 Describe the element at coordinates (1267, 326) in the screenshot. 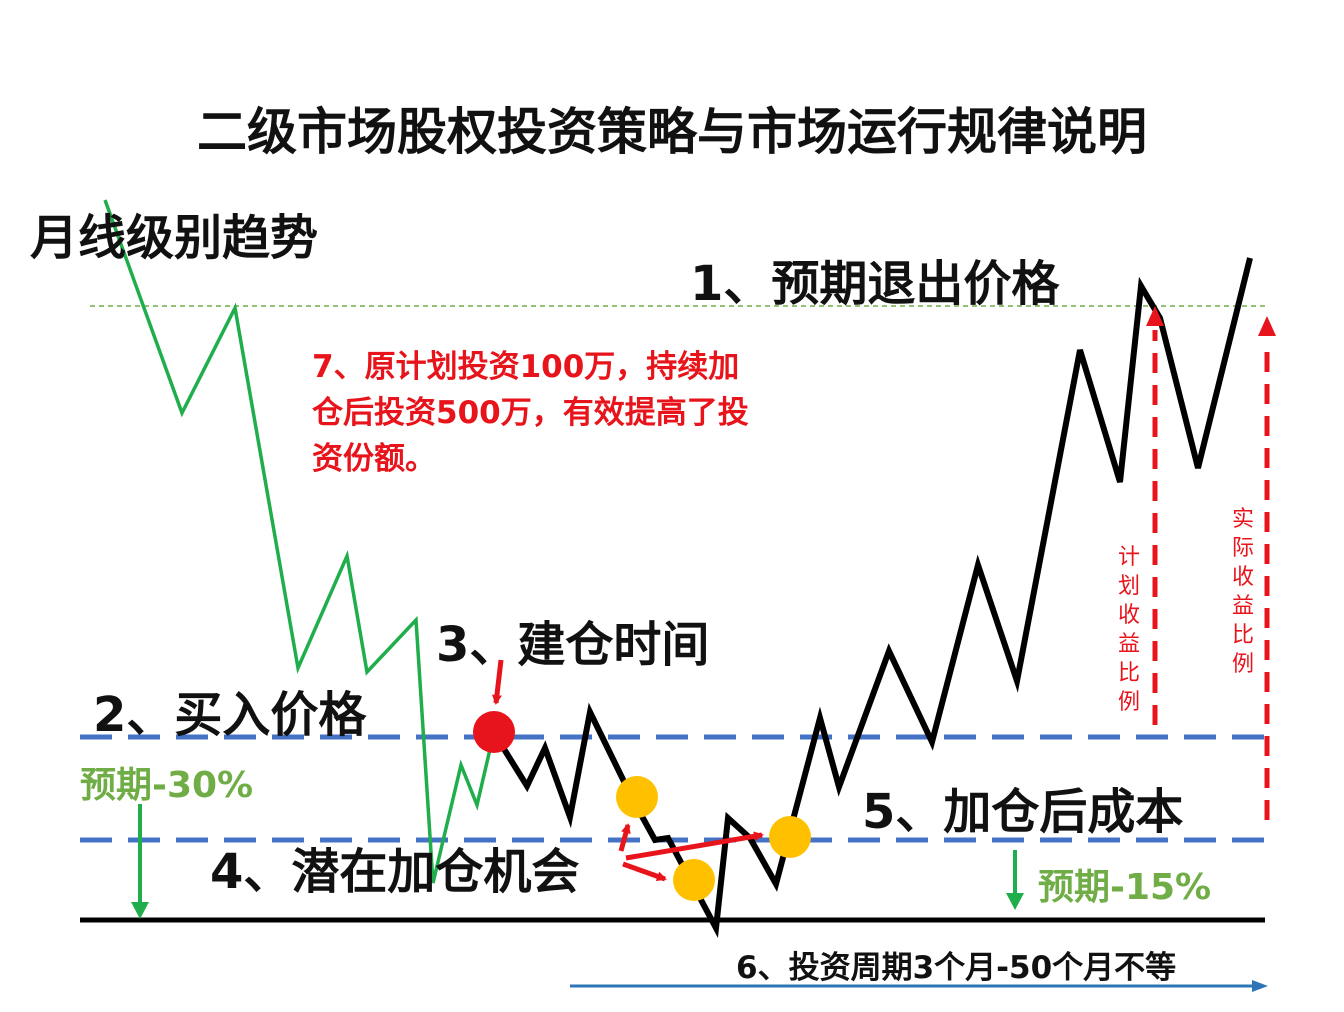

I see `actual-return-arrowhead` at that location.